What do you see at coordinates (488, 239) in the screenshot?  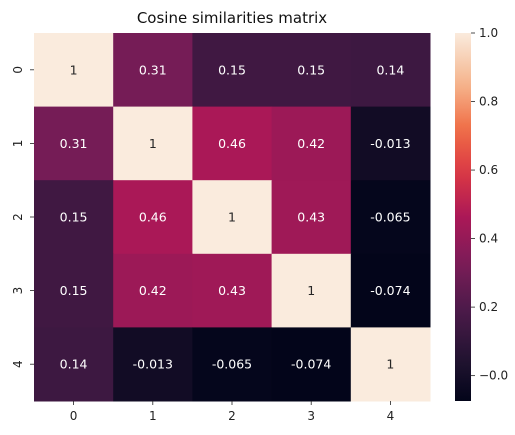 I see `colorbar-tick-label-2: 0.4` at bounding box center [488, 239].